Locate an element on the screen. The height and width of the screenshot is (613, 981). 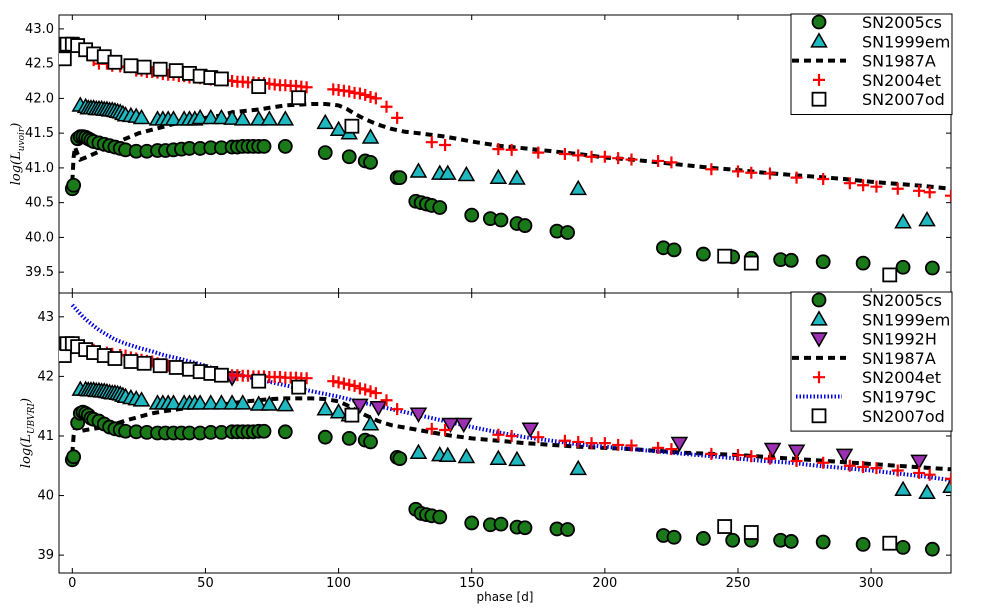
bottom-xtick-label-3: 150 is located at coordinates (471, 583).